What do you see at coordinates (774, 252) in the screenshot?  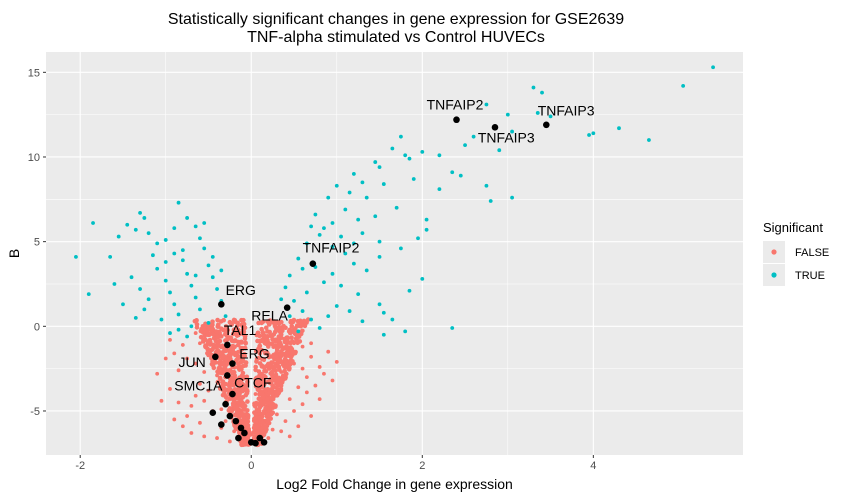 I see `legend-key-false` at bounding box center [774, 252].